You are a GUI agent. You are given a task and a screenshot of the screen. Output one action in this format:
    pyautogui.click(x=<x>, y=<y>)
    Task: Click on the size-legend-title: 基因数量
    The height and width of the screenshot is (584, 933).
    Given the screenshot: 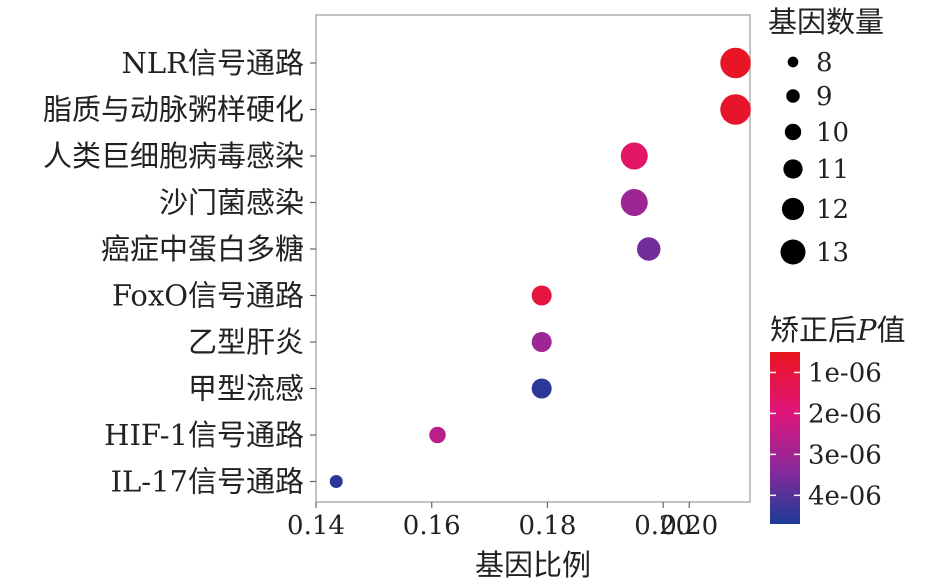 What is the action you would take?
    pyautogui.click(x=826, y=22)
    